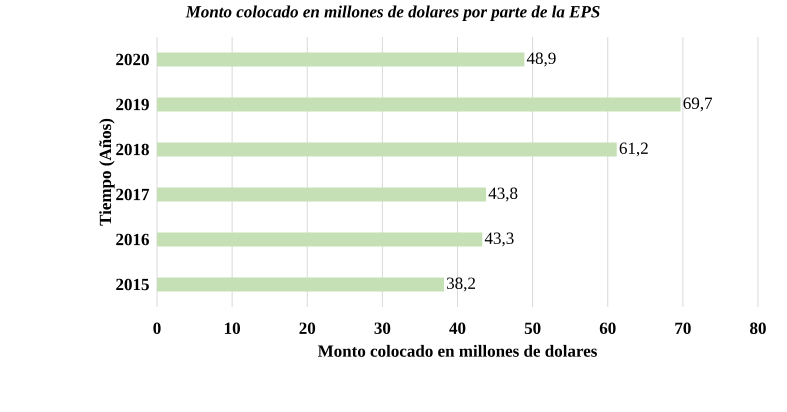 The image size is (787, 412). Describe the element at coordinates (132, 150) in the screenshot. I see `y-tick-label: 2018` at that location.